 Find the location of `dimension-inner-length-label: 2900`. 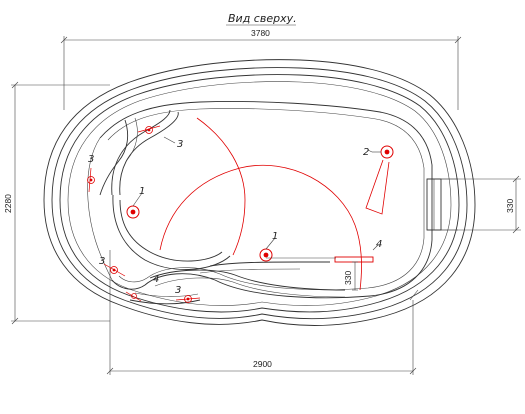

dimension-inner-length-label: 2900 is located at coordinates (262, 364).